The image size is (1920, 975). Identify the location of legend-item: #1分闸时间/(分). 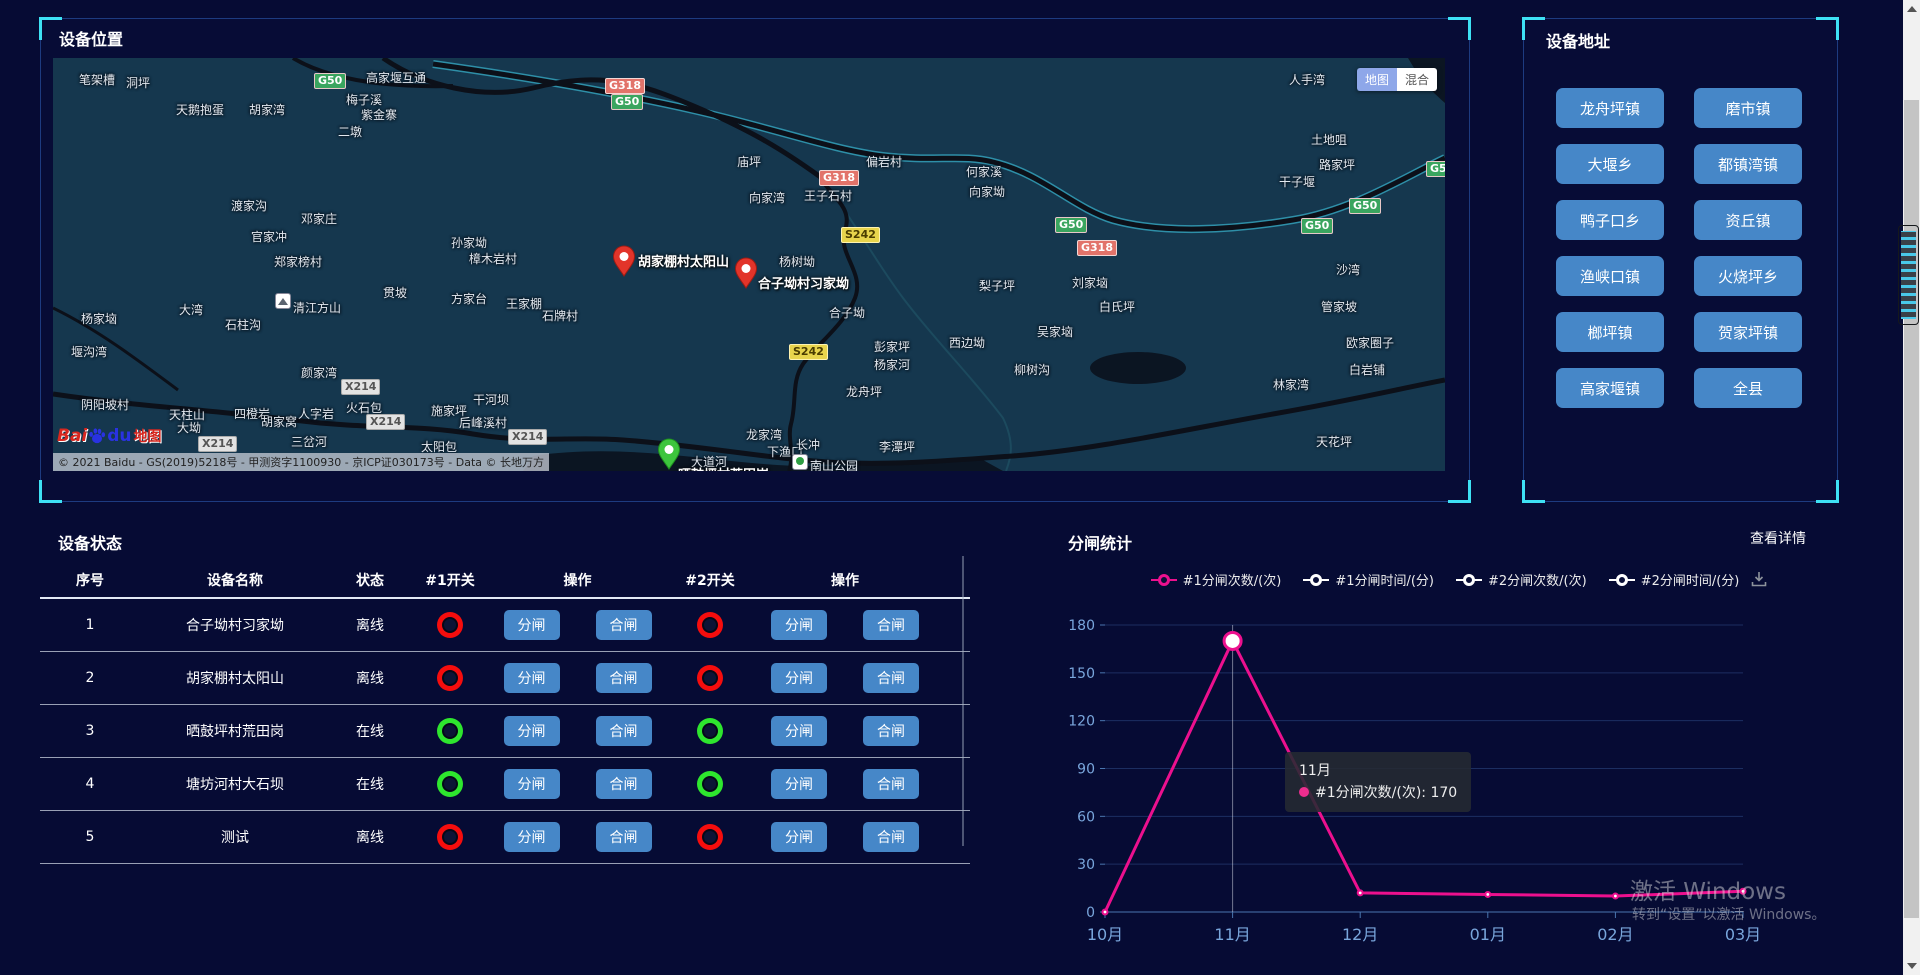
(1368, 579).